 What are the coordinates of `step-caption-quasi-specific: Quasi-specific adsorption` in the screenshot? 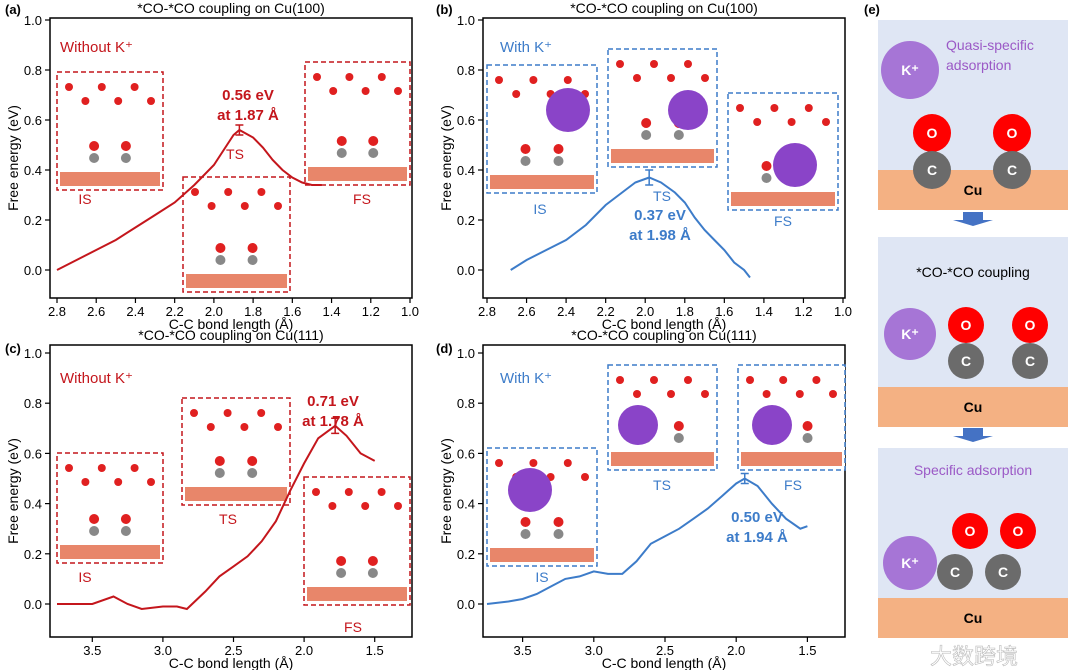 It's located at (990, 55).